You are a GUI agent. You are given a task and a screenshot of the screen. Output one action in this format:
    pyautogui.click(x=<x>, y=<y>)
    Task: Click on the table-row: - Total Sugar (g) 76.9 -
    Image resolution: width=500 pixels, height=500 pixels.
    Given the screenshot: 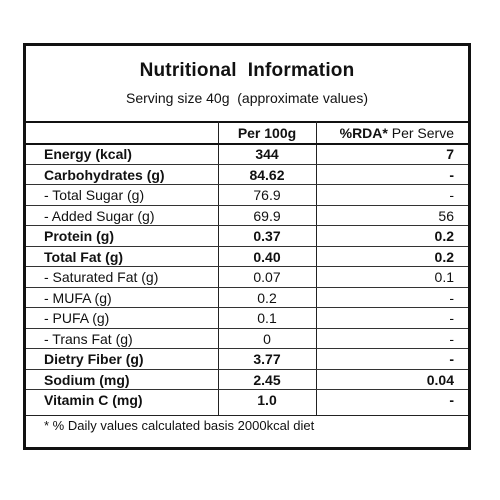 What is the action you would take?
    pyautogui.click(x=247, y=195)
    